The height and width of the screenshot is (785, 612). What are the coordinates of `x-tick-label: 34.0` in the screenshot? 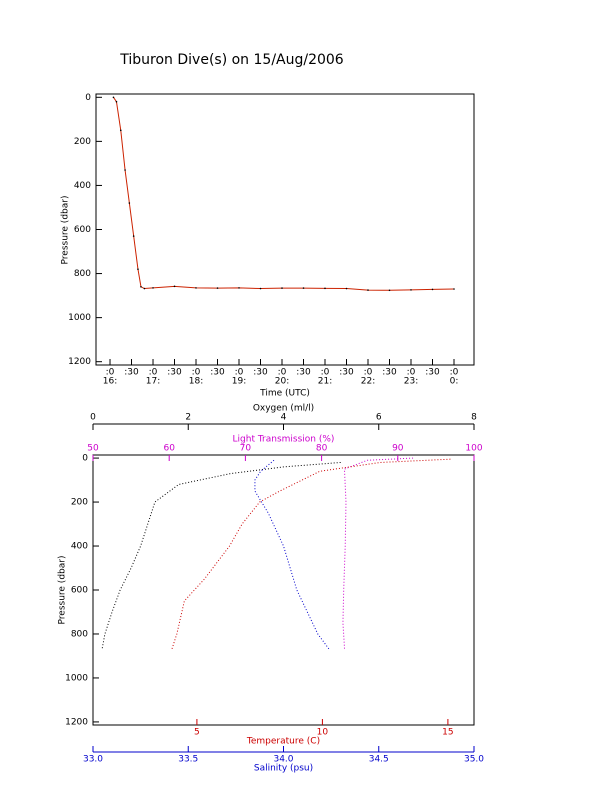 It's located at (283, 760).